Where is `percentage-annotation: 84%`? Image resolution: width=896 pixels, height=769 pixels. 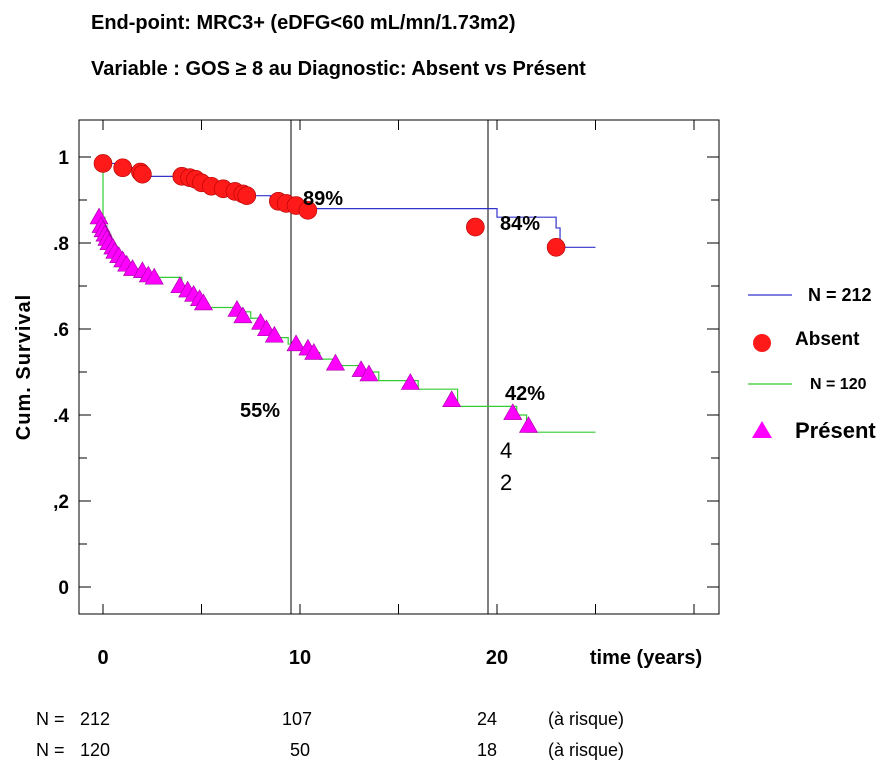
percentage-annotation: 84% is located at coordinates (520, 224).